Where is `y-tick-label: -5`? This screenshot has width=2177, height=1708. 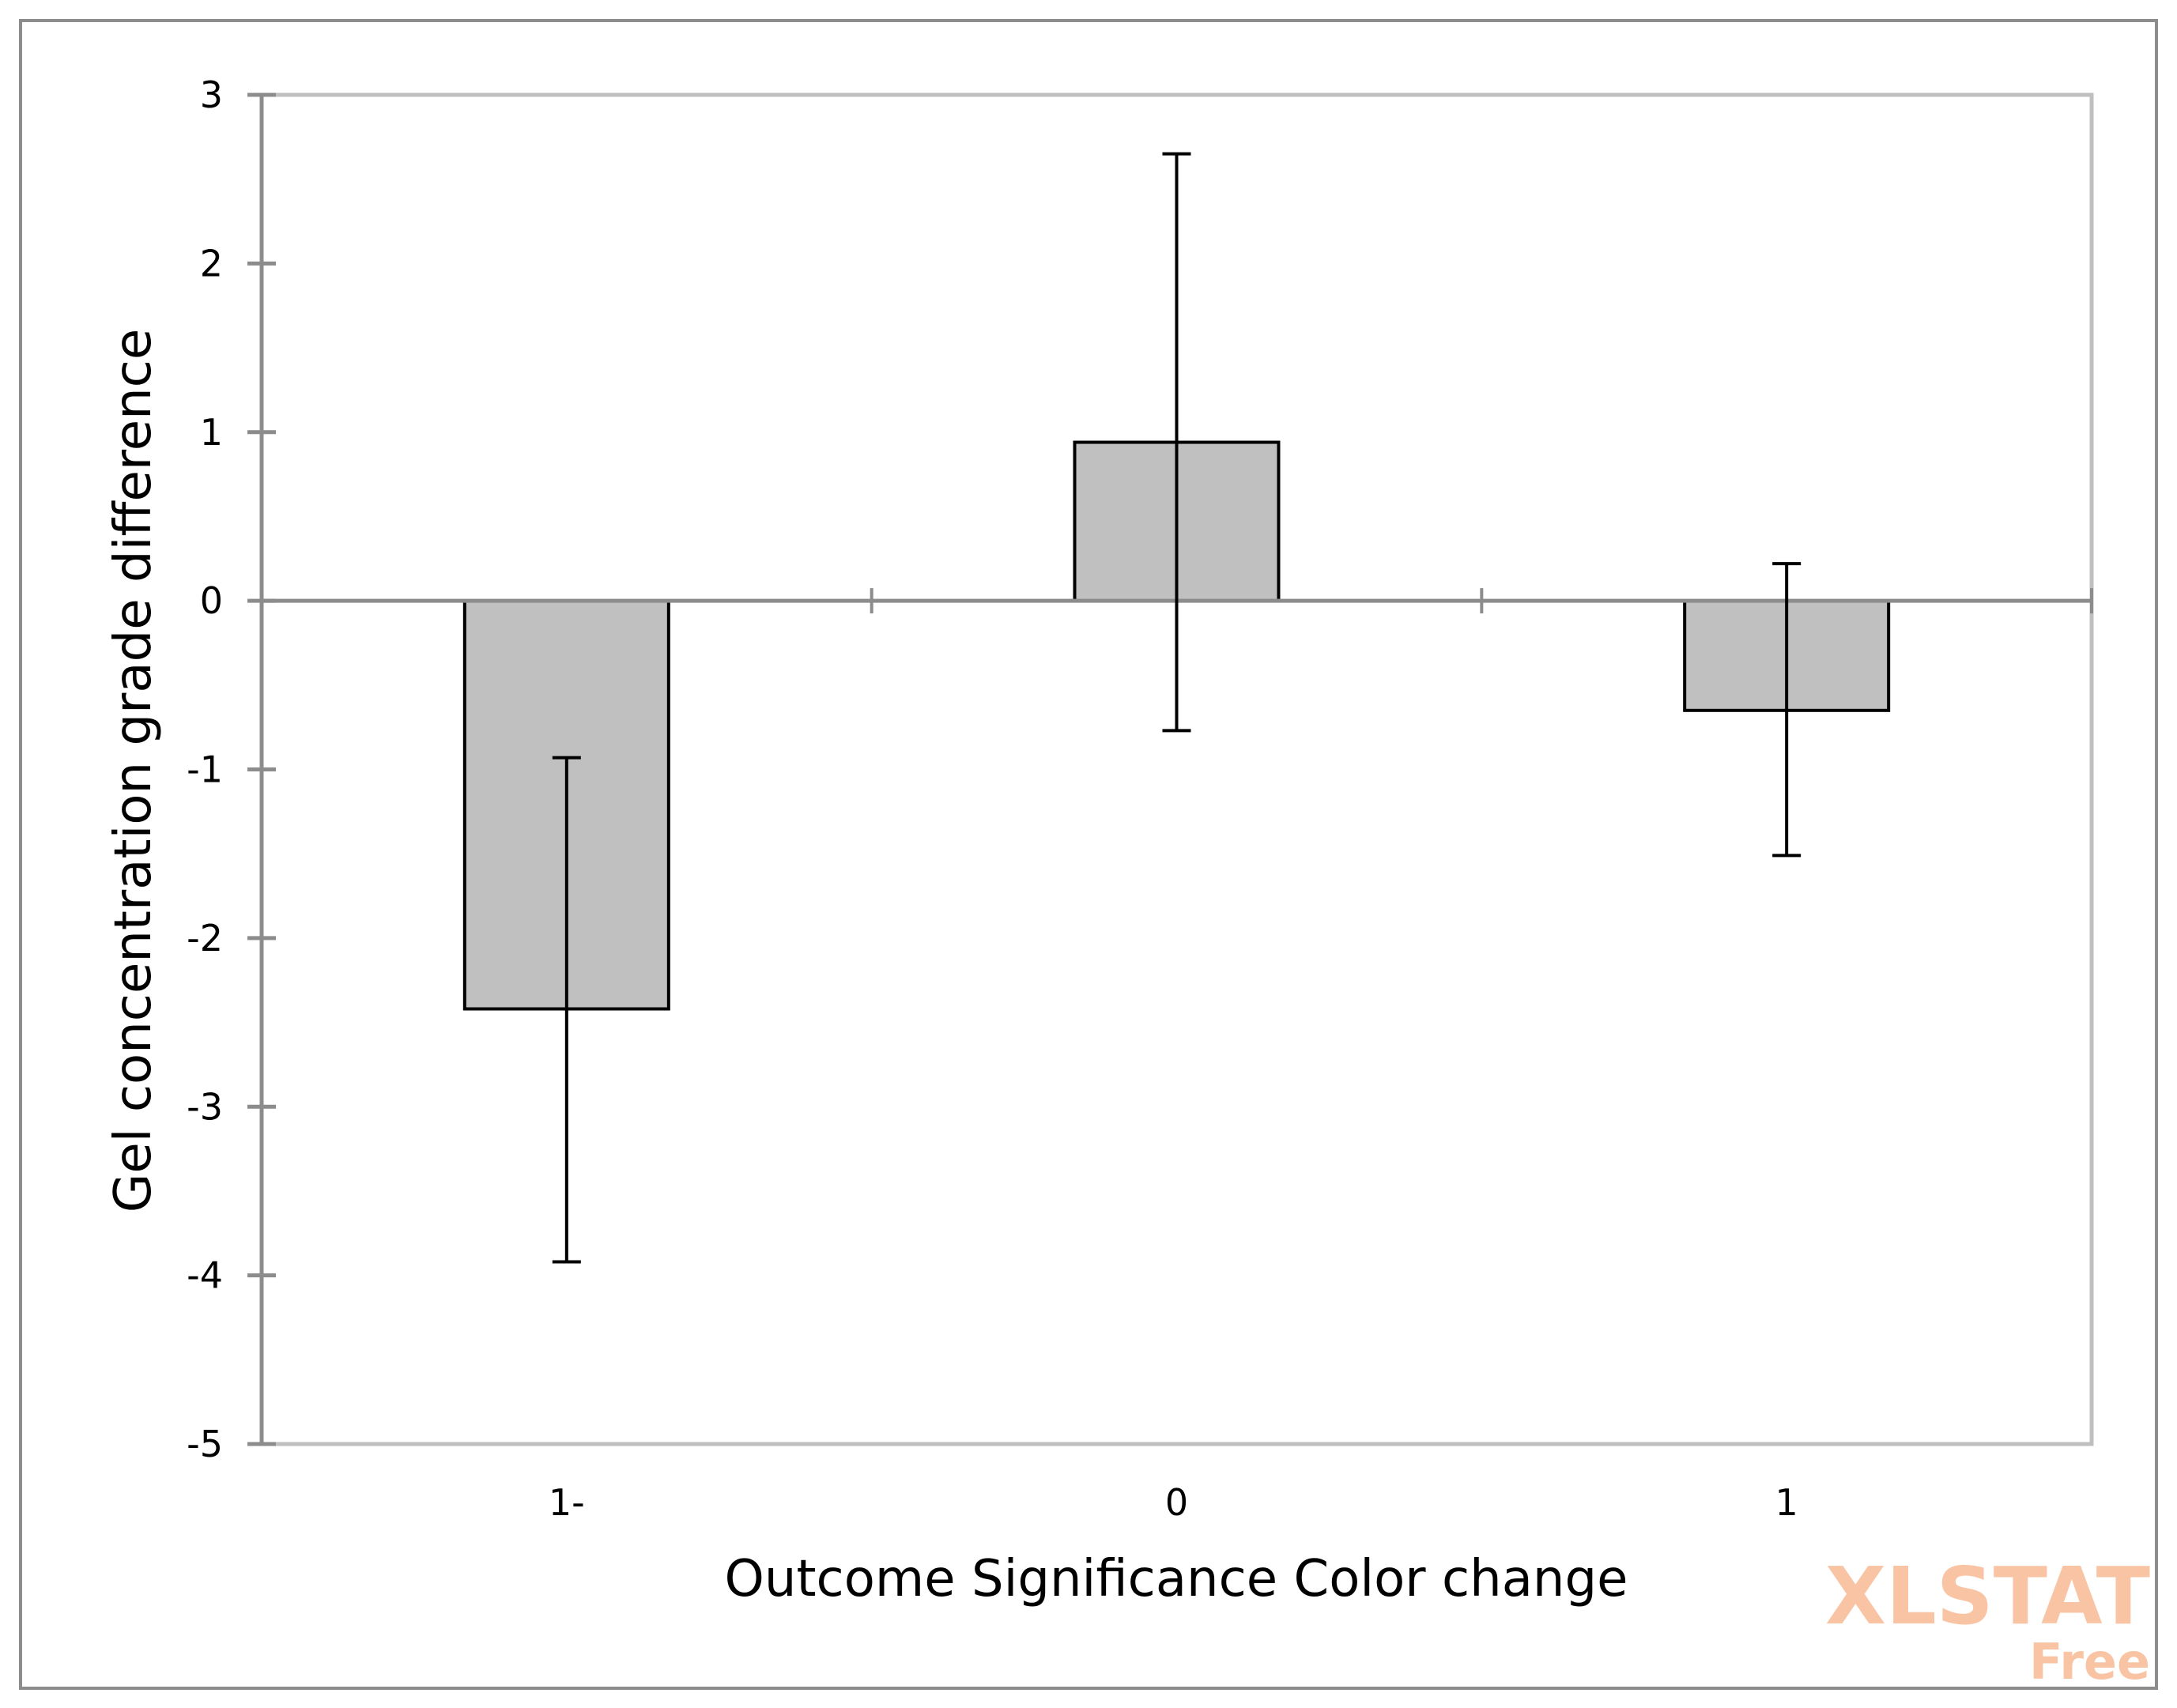 y-tick-label: -5 is located at coordinates (205, 1444).